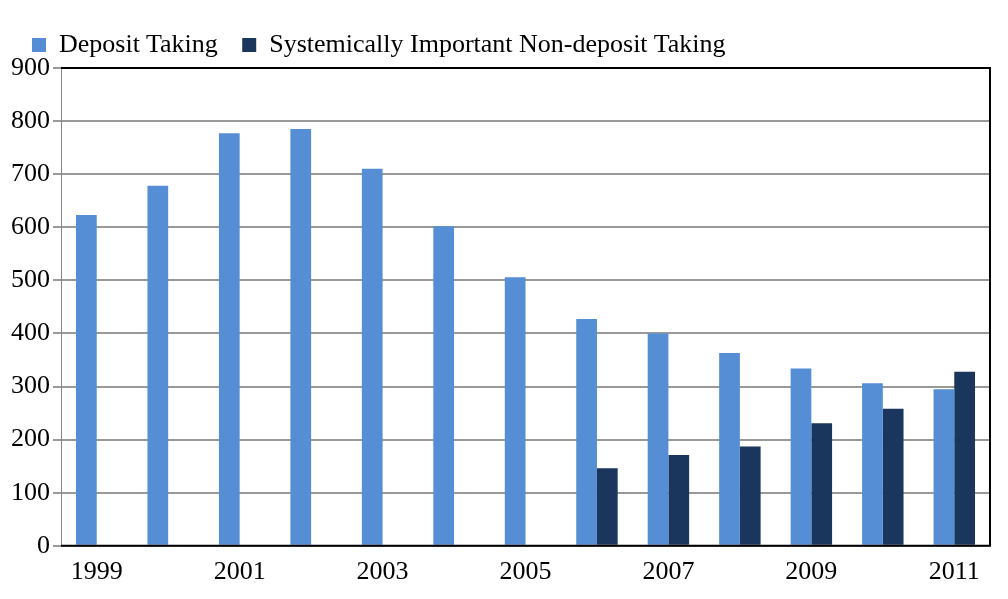  I want to click on y-tick-label: 0, so click(43, 544).